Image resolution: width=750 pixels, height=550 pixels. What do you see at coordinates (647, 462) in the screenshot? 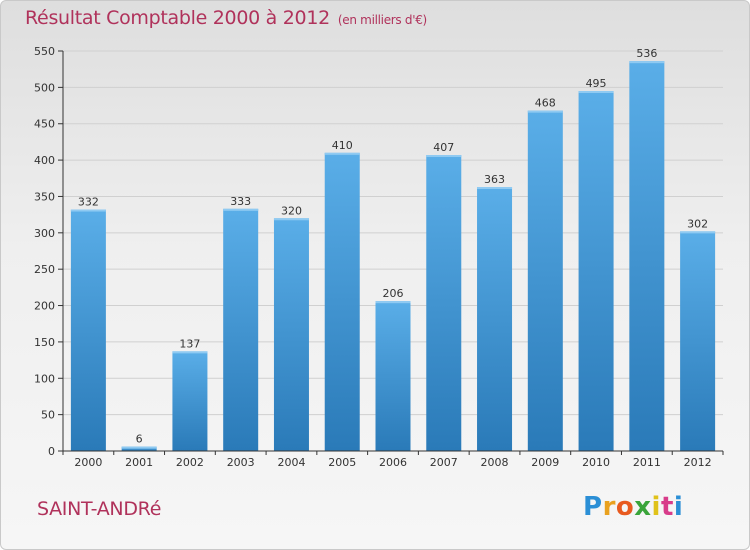
I see `x-tick-label-2011: 2011` at bounding box center [647, 462].